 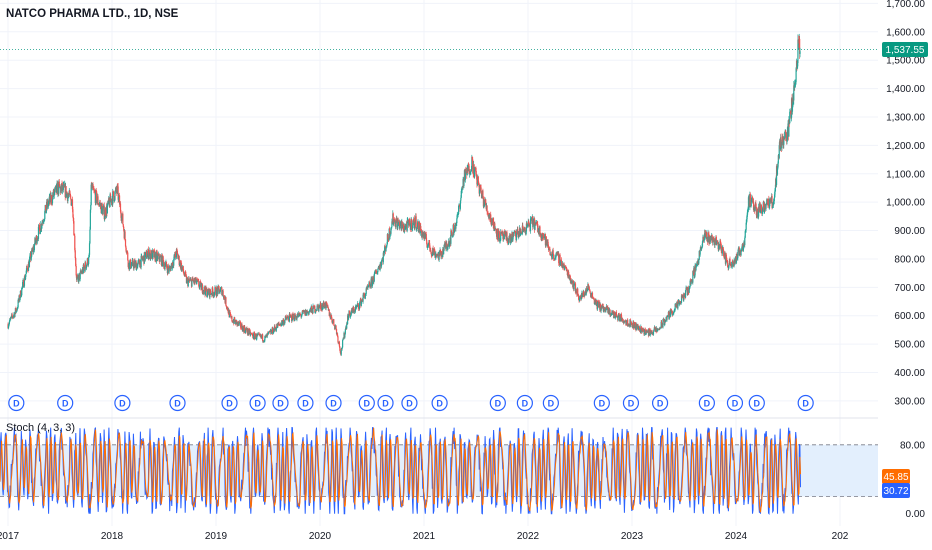 I want to click on time-axis: 2017 2018 2019 2020 2021 2022 2023 2024 202, so click(x=424, y=536).